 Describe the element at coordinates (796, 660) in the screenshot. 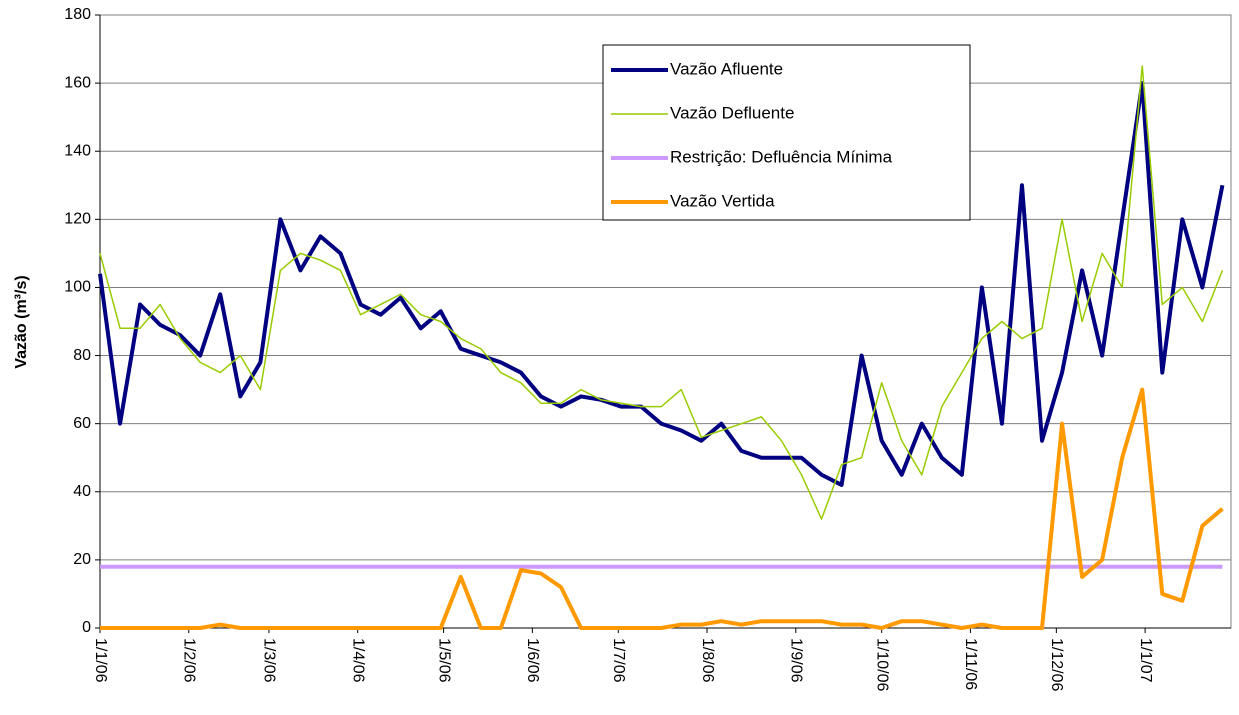

I see `x-tick-label: 1/9/06` at that location.